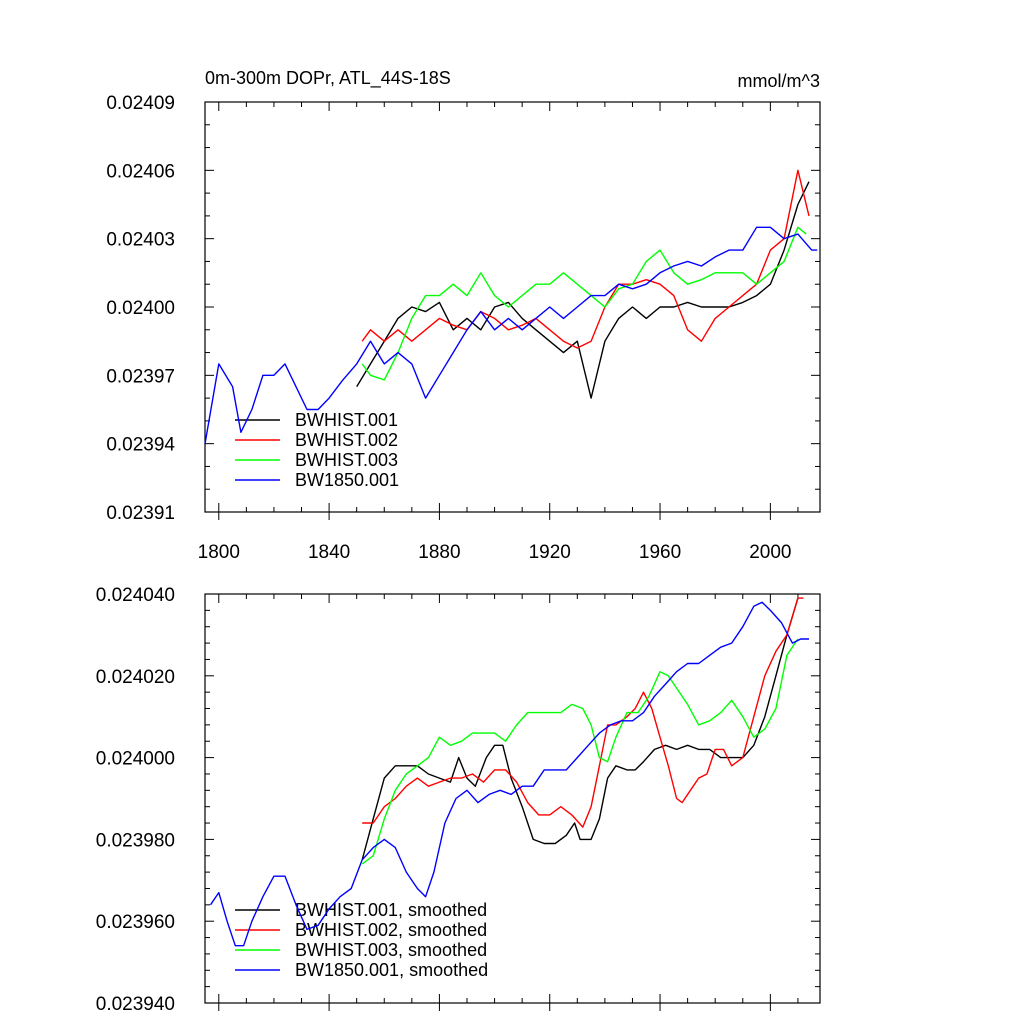 The height and width of the screenshot is (1029, 1024). What do you see at coordinates (346, 460) in the screenshot?
I see `legend-label: BWHIST.003` at bounding box center [346, 460].